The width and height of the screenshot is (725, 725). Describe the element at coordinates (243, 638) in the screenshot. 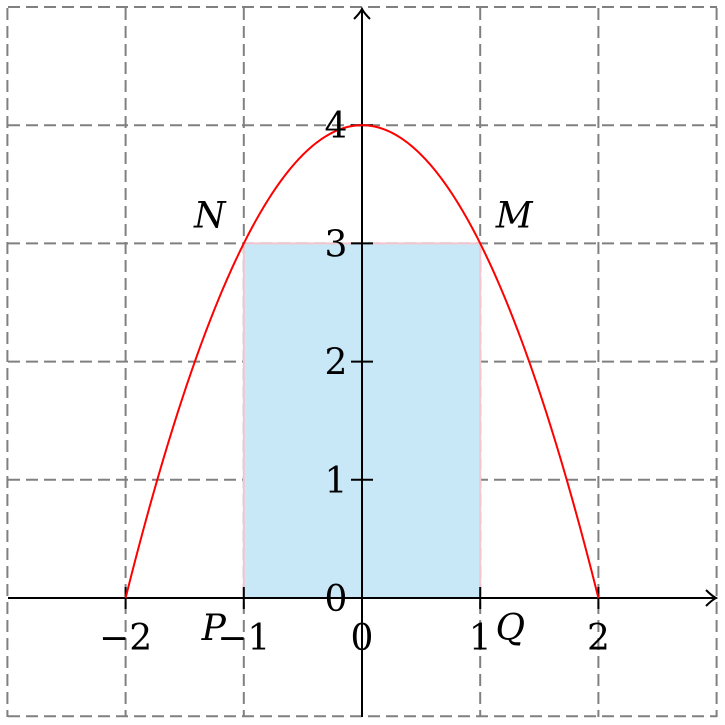

I see `x-tick-label: −1` at that location.